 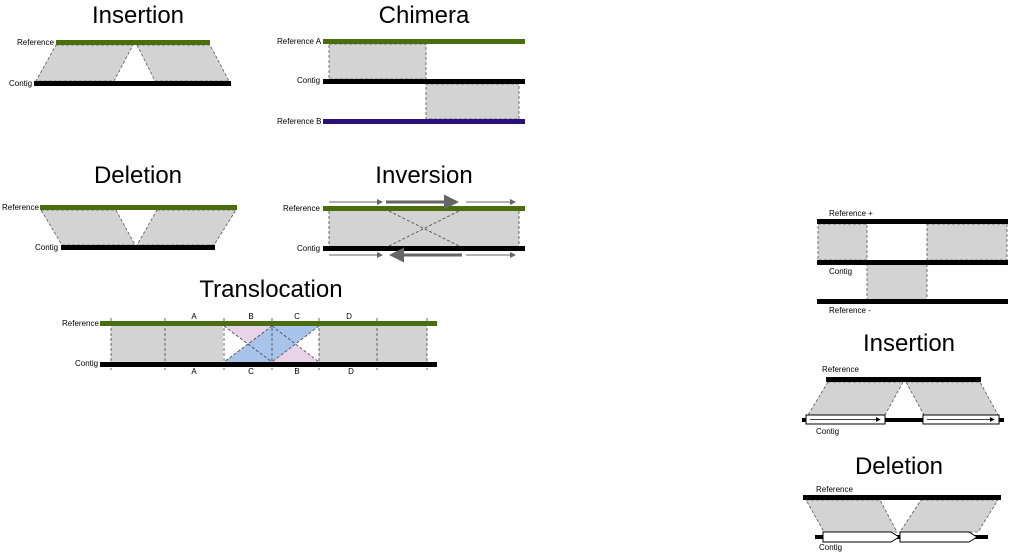 I want to click on chimera-title: Chimera, so click(x=424, y=15).